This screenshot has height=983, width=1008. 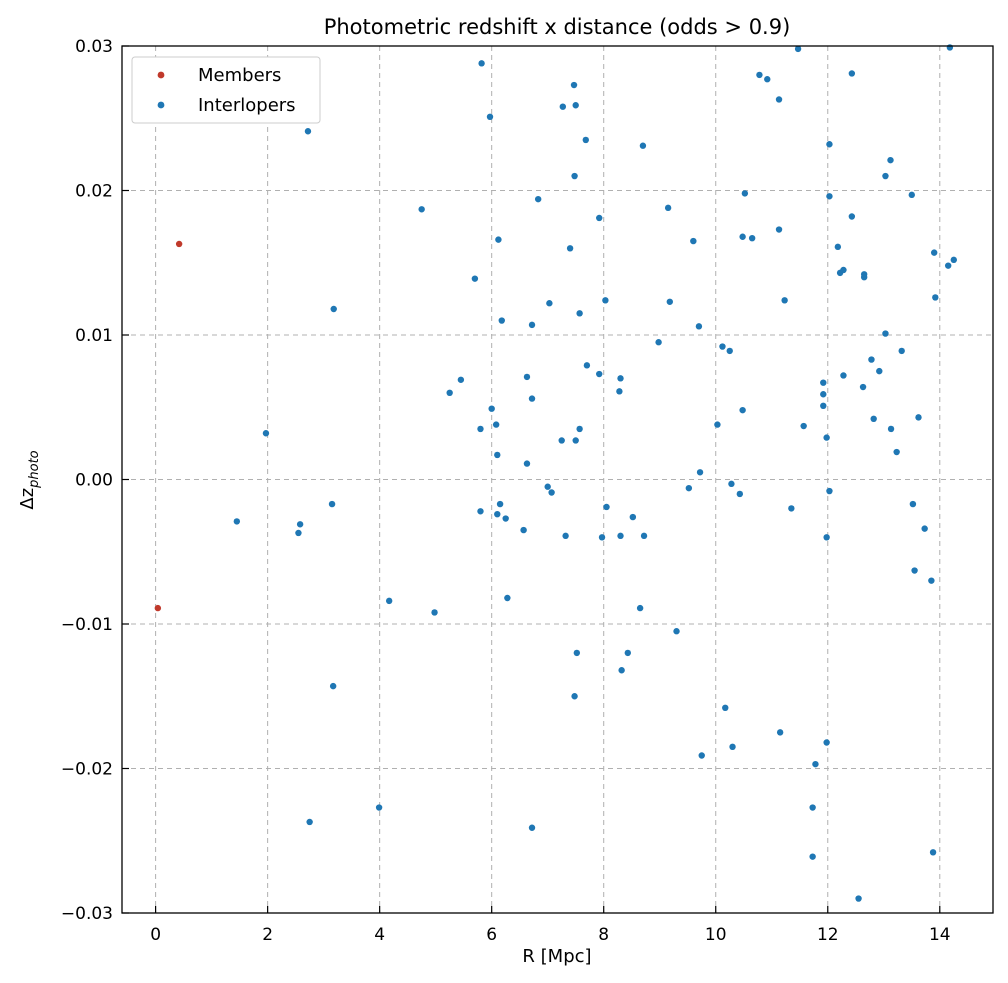 What do you see at coordinates (179, 244) in the screenshot?
I see `scatter-point-members` at bounding box center [179, 244].